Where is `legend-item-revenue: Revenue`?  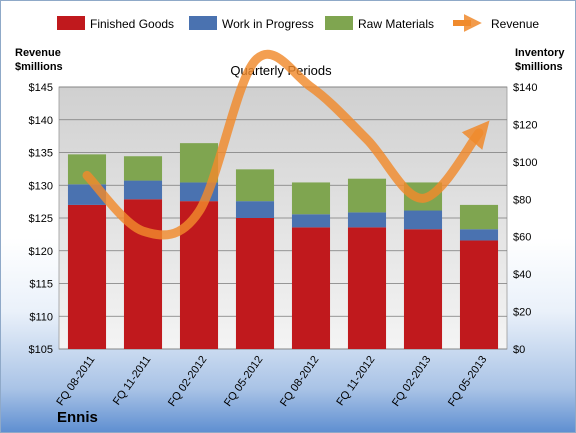 legend-item-revenue: Revenue is located at coordinates (496, 23).